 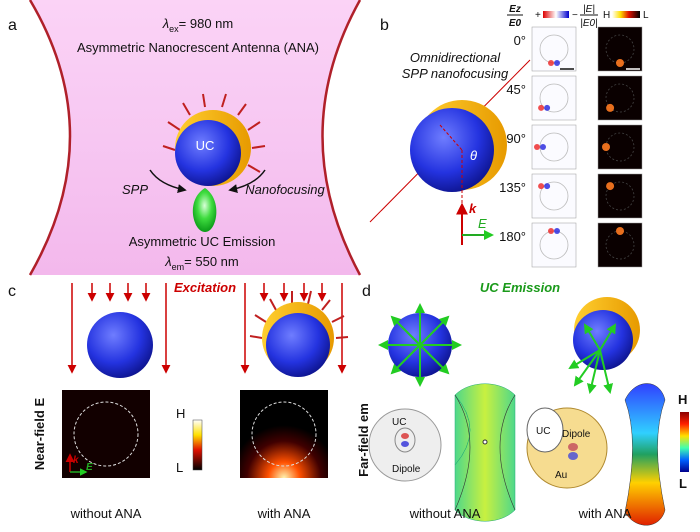 I want to click on abs-header: |E|, so click(x=589, y=9).